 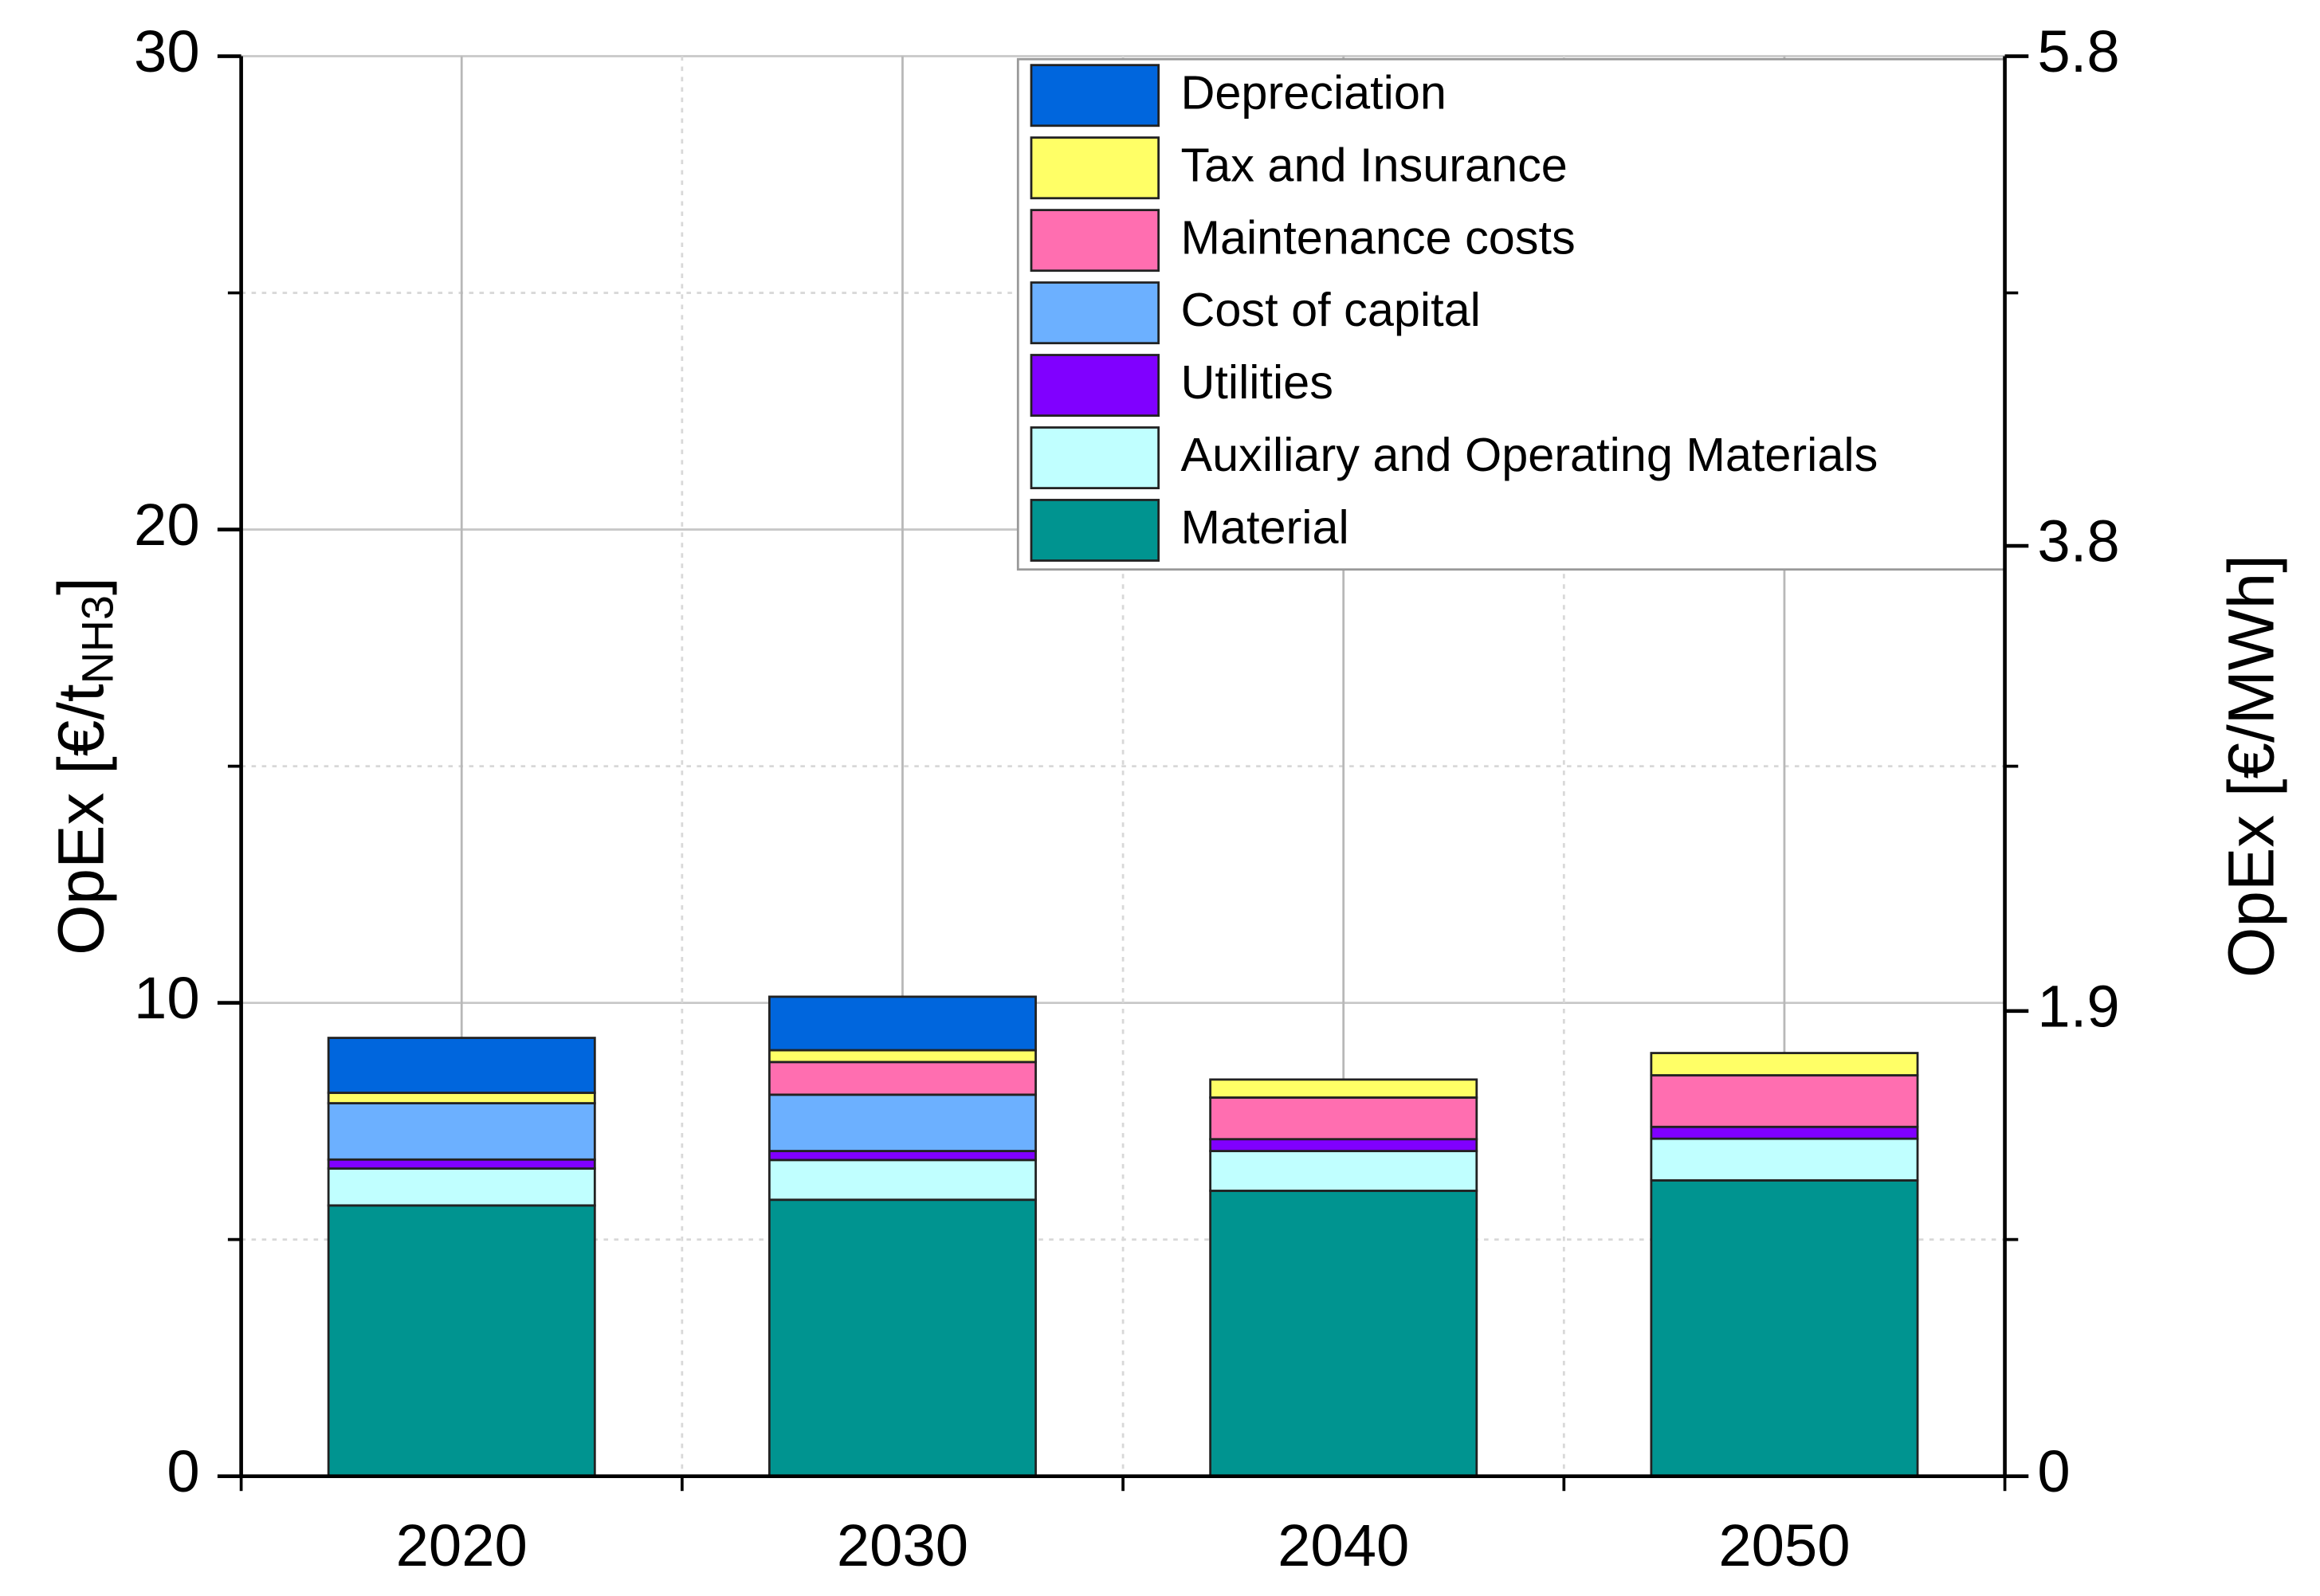 I want to click on legend-label: Auxiliary and Operating Materials, so click(x=1529, y=455).